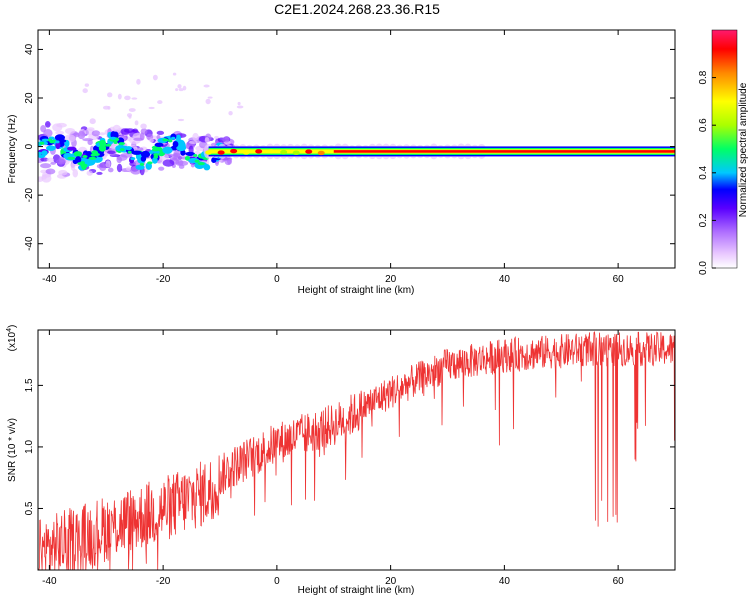 This screenshot has height=600, width=750. I want to click on colorbar-gradient, so click(724, 149).